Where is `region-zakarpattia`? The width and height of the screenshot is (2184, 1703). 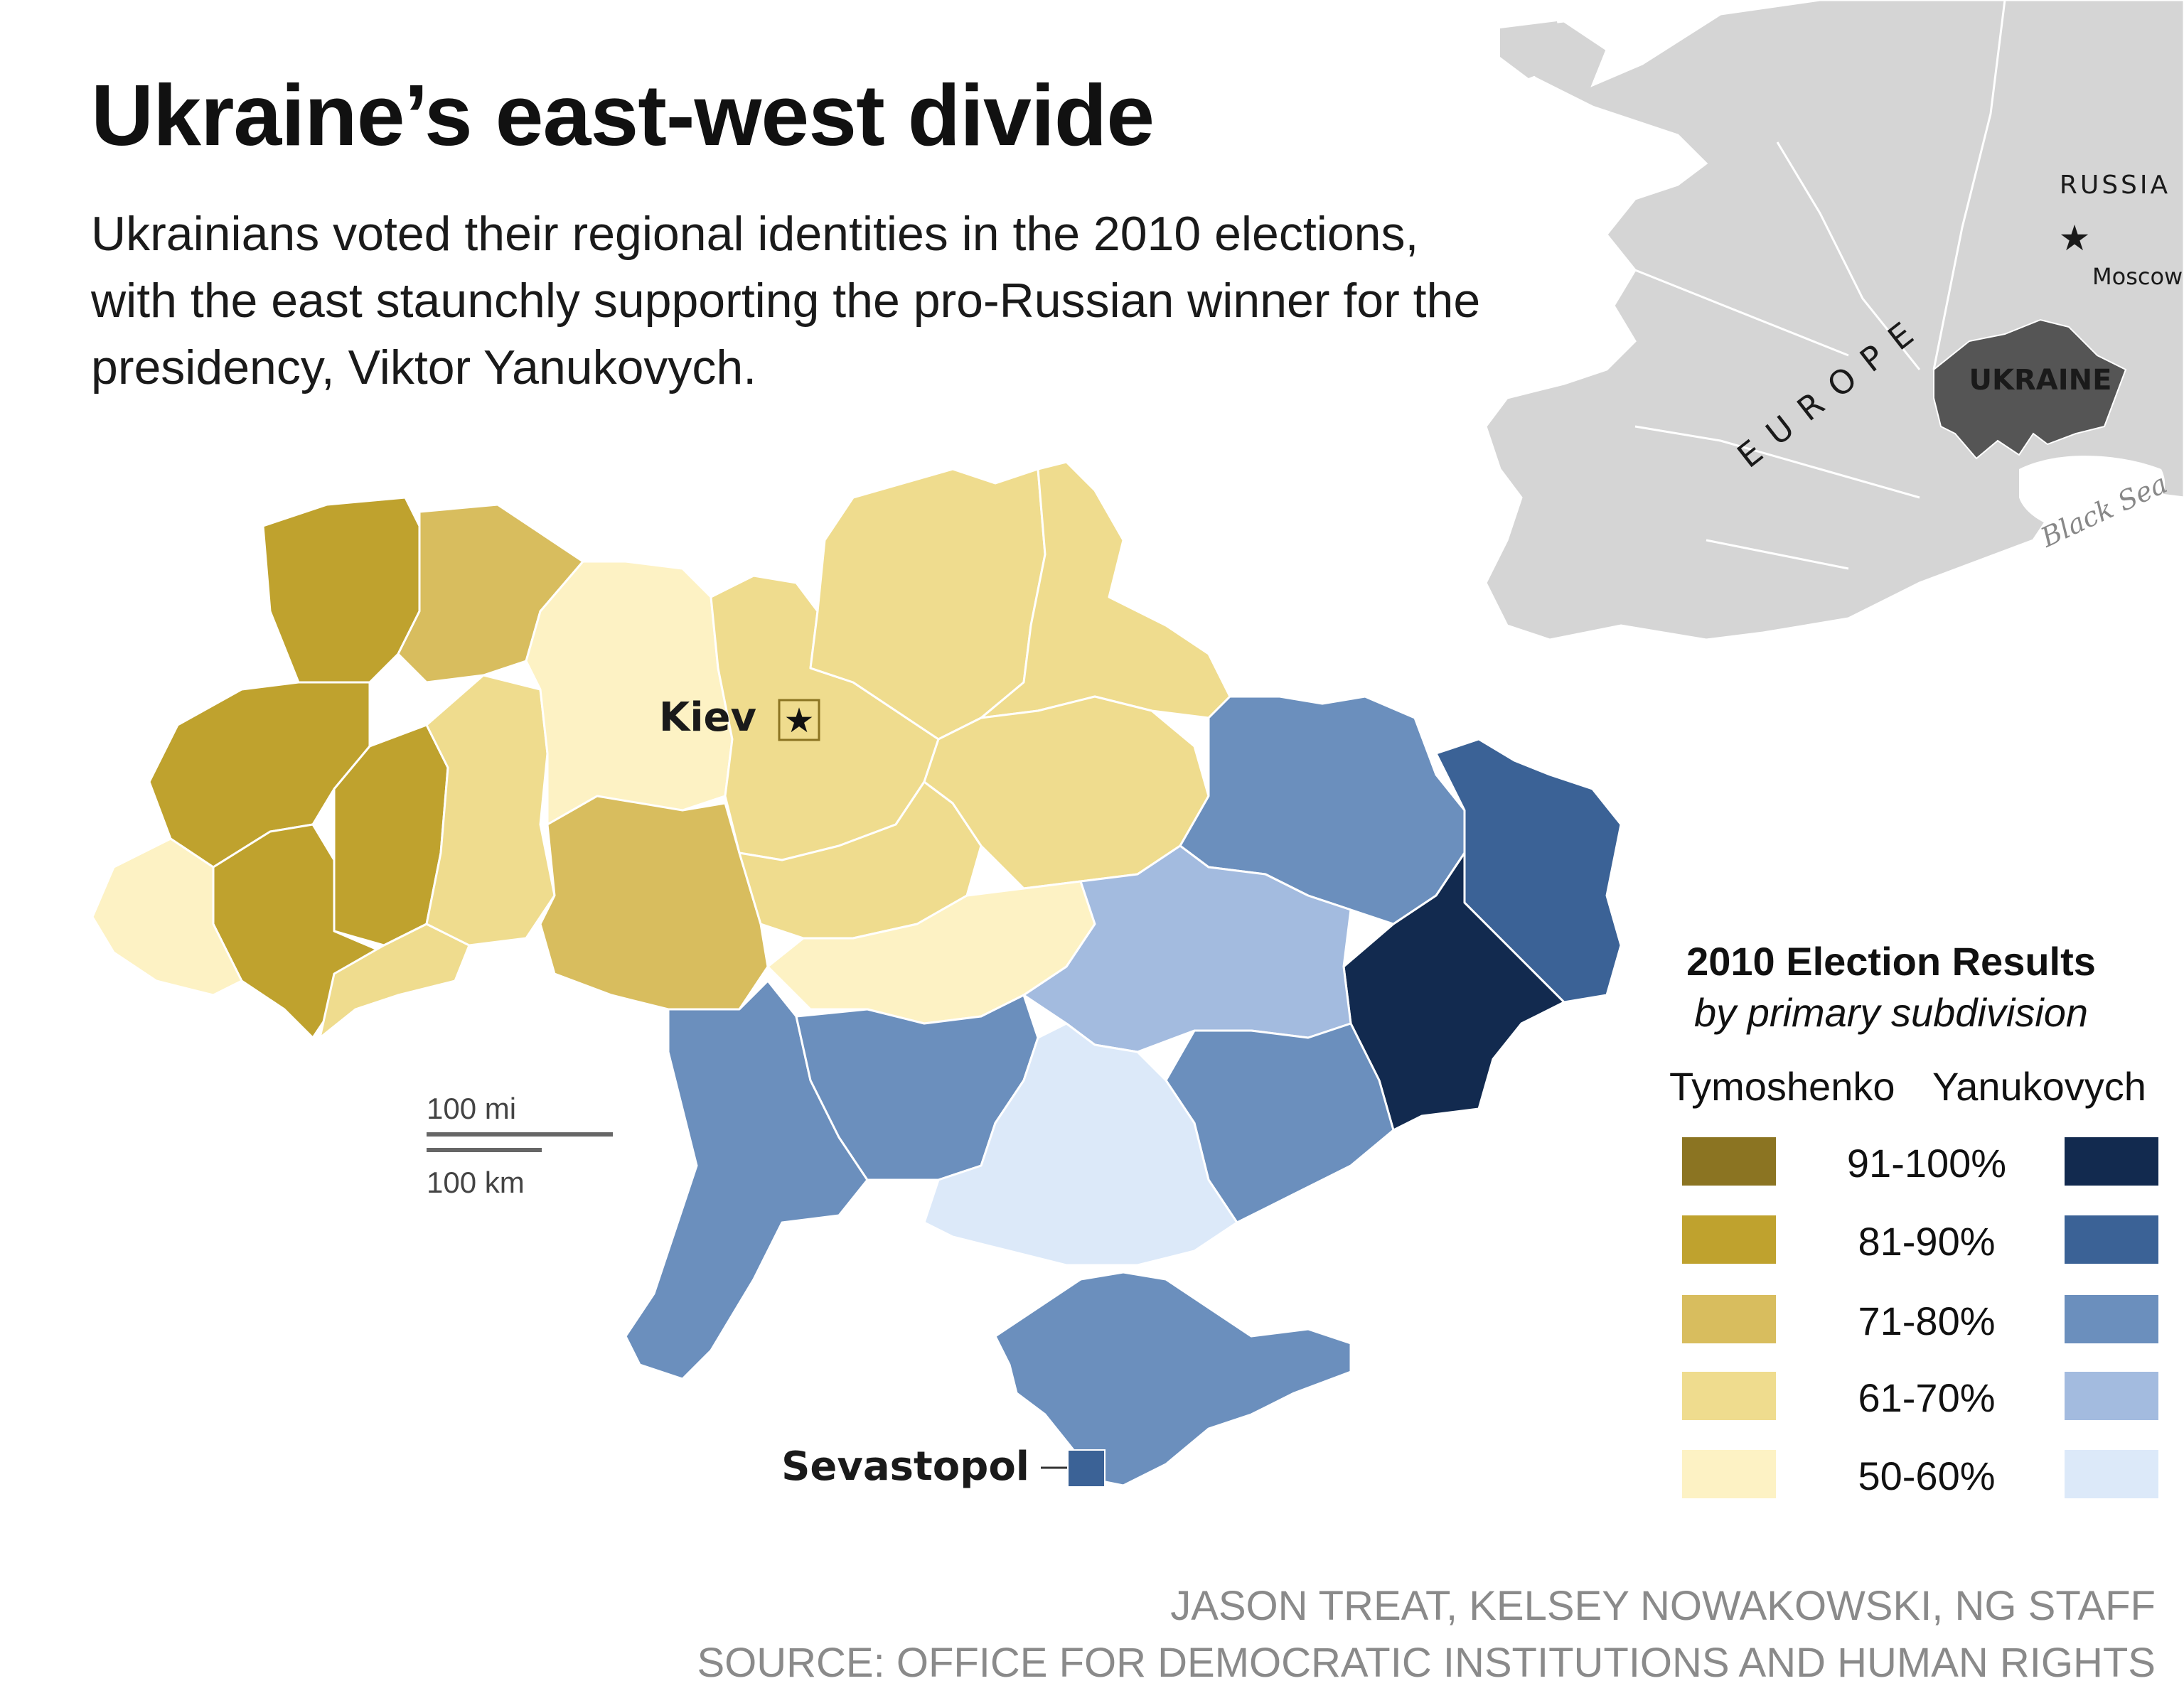 region-zakarpattia is located at coordinates (167, 917).